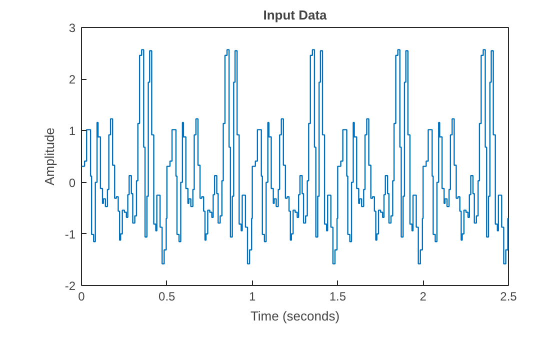 The image size is (560, 337). Describe the element at coordinates (423, 297) in the screenshot. I see `x-tick-label: 2` at that location.